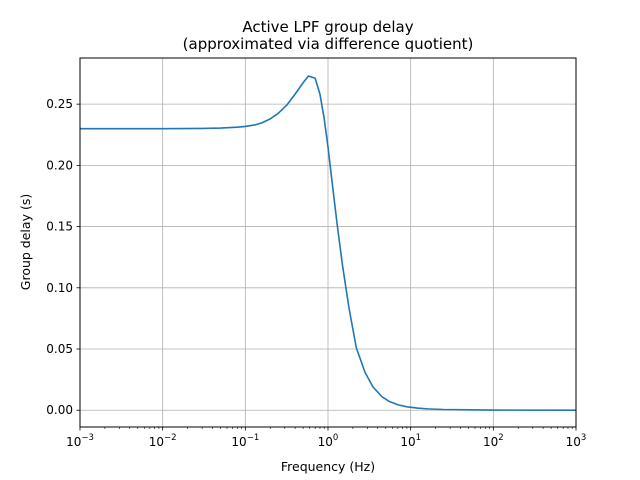 The height and width of the screenshot is (480, 640). What do you see at coordinates (59, 165) in the screenshot?
I see `y-tick-label: 0.20` at bounding box center [59, 165].